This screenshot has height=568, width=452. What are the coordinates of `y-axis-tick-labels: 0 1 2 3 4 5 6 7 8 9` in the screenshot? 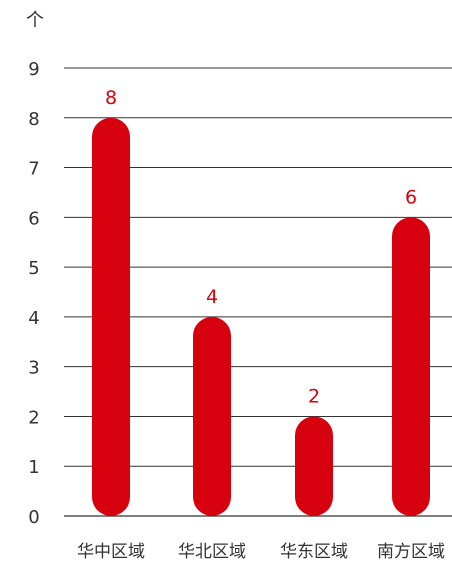 It's located at (33, 293).